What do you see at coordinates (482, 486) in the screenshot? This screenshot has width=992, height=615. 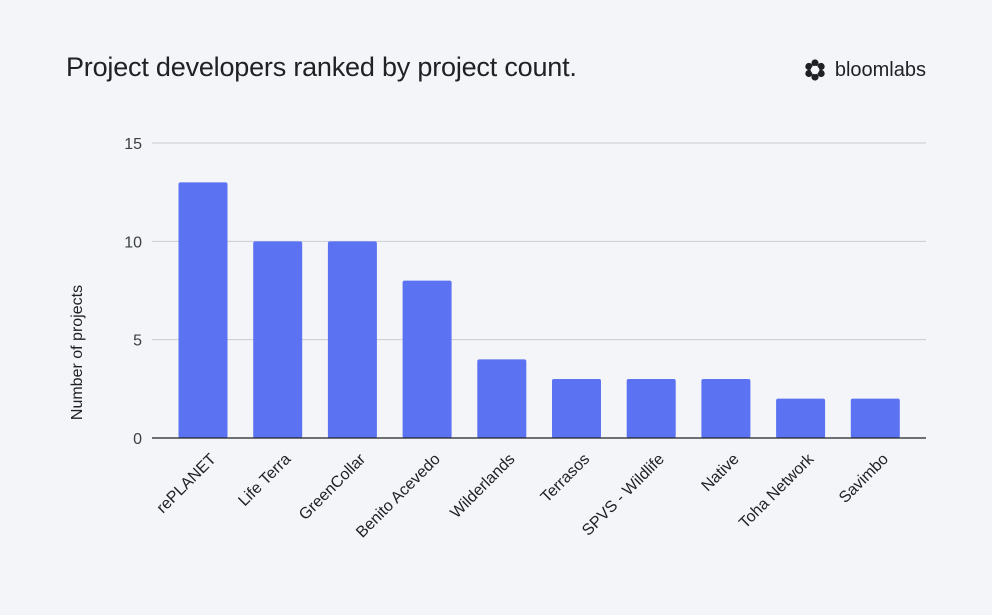 I see `x-tick-label: Wilderlands` at bounding box center [482, 486].